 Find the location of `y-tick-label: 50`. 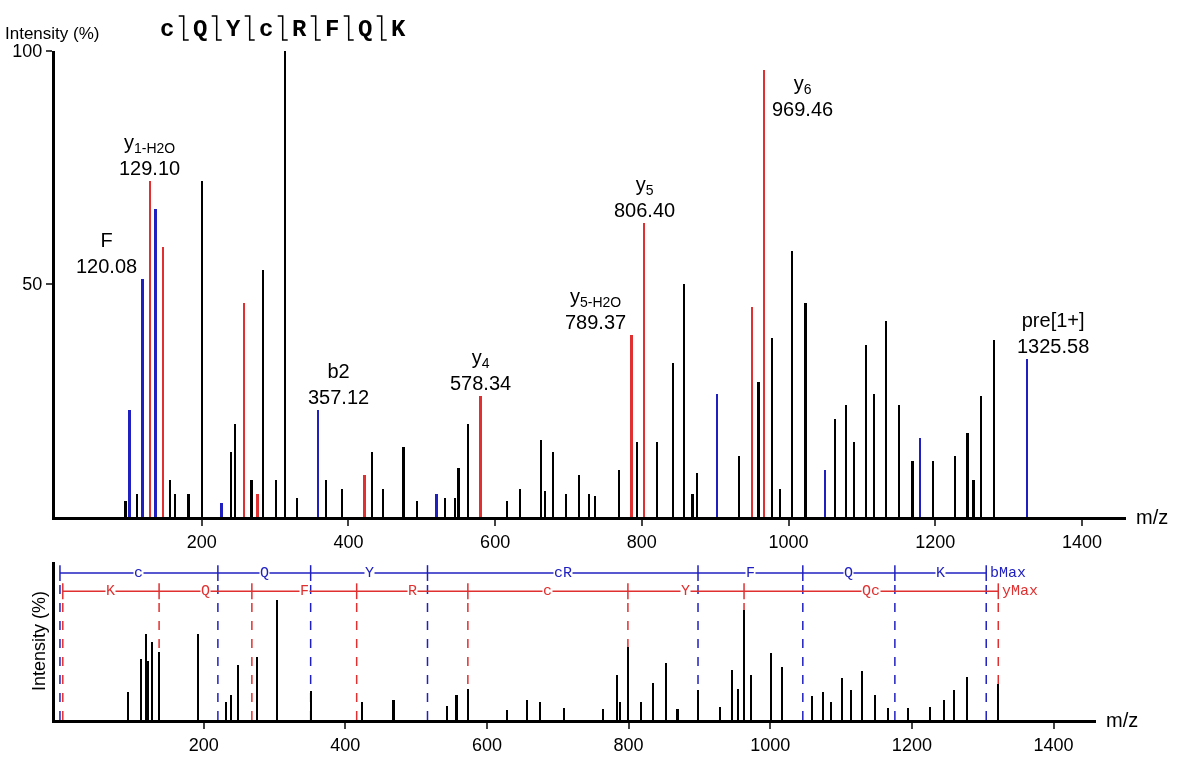

y-tick-label: 50 is located at coordinates (32, 284).